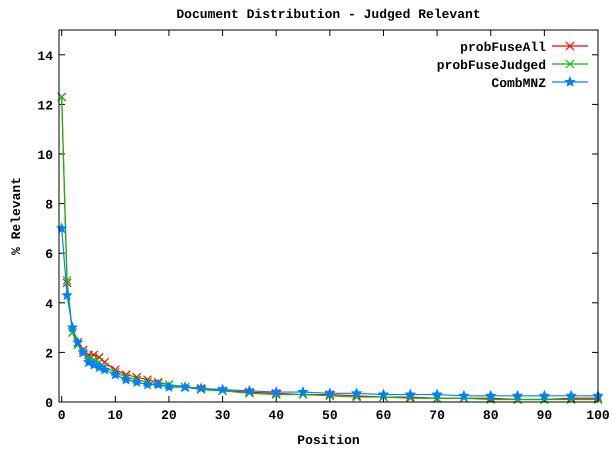  I want to click on x-axis-title: Position, so click(328, 440).